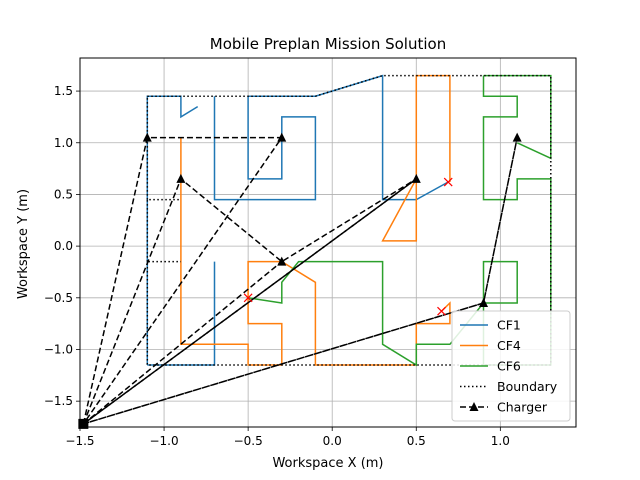 The height and width of the screenshot is (480, 640). Describe the element at coordinates (416, 441) in the screenshot. I see `x-tick-label: 0.5` at that location.